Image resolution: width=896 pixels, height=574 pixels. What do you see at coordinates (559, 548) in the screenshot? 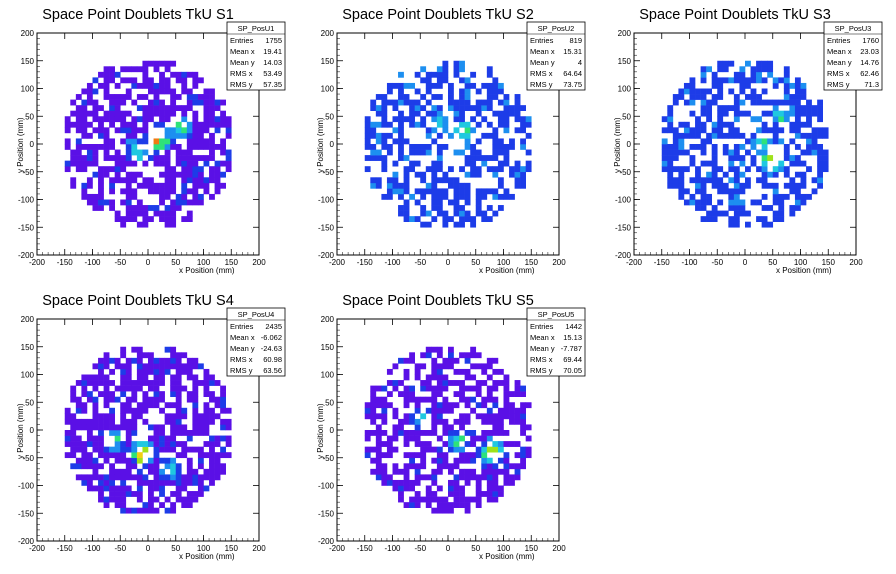
I see `x-tick-label: 200` at bounding box center [559, 548].